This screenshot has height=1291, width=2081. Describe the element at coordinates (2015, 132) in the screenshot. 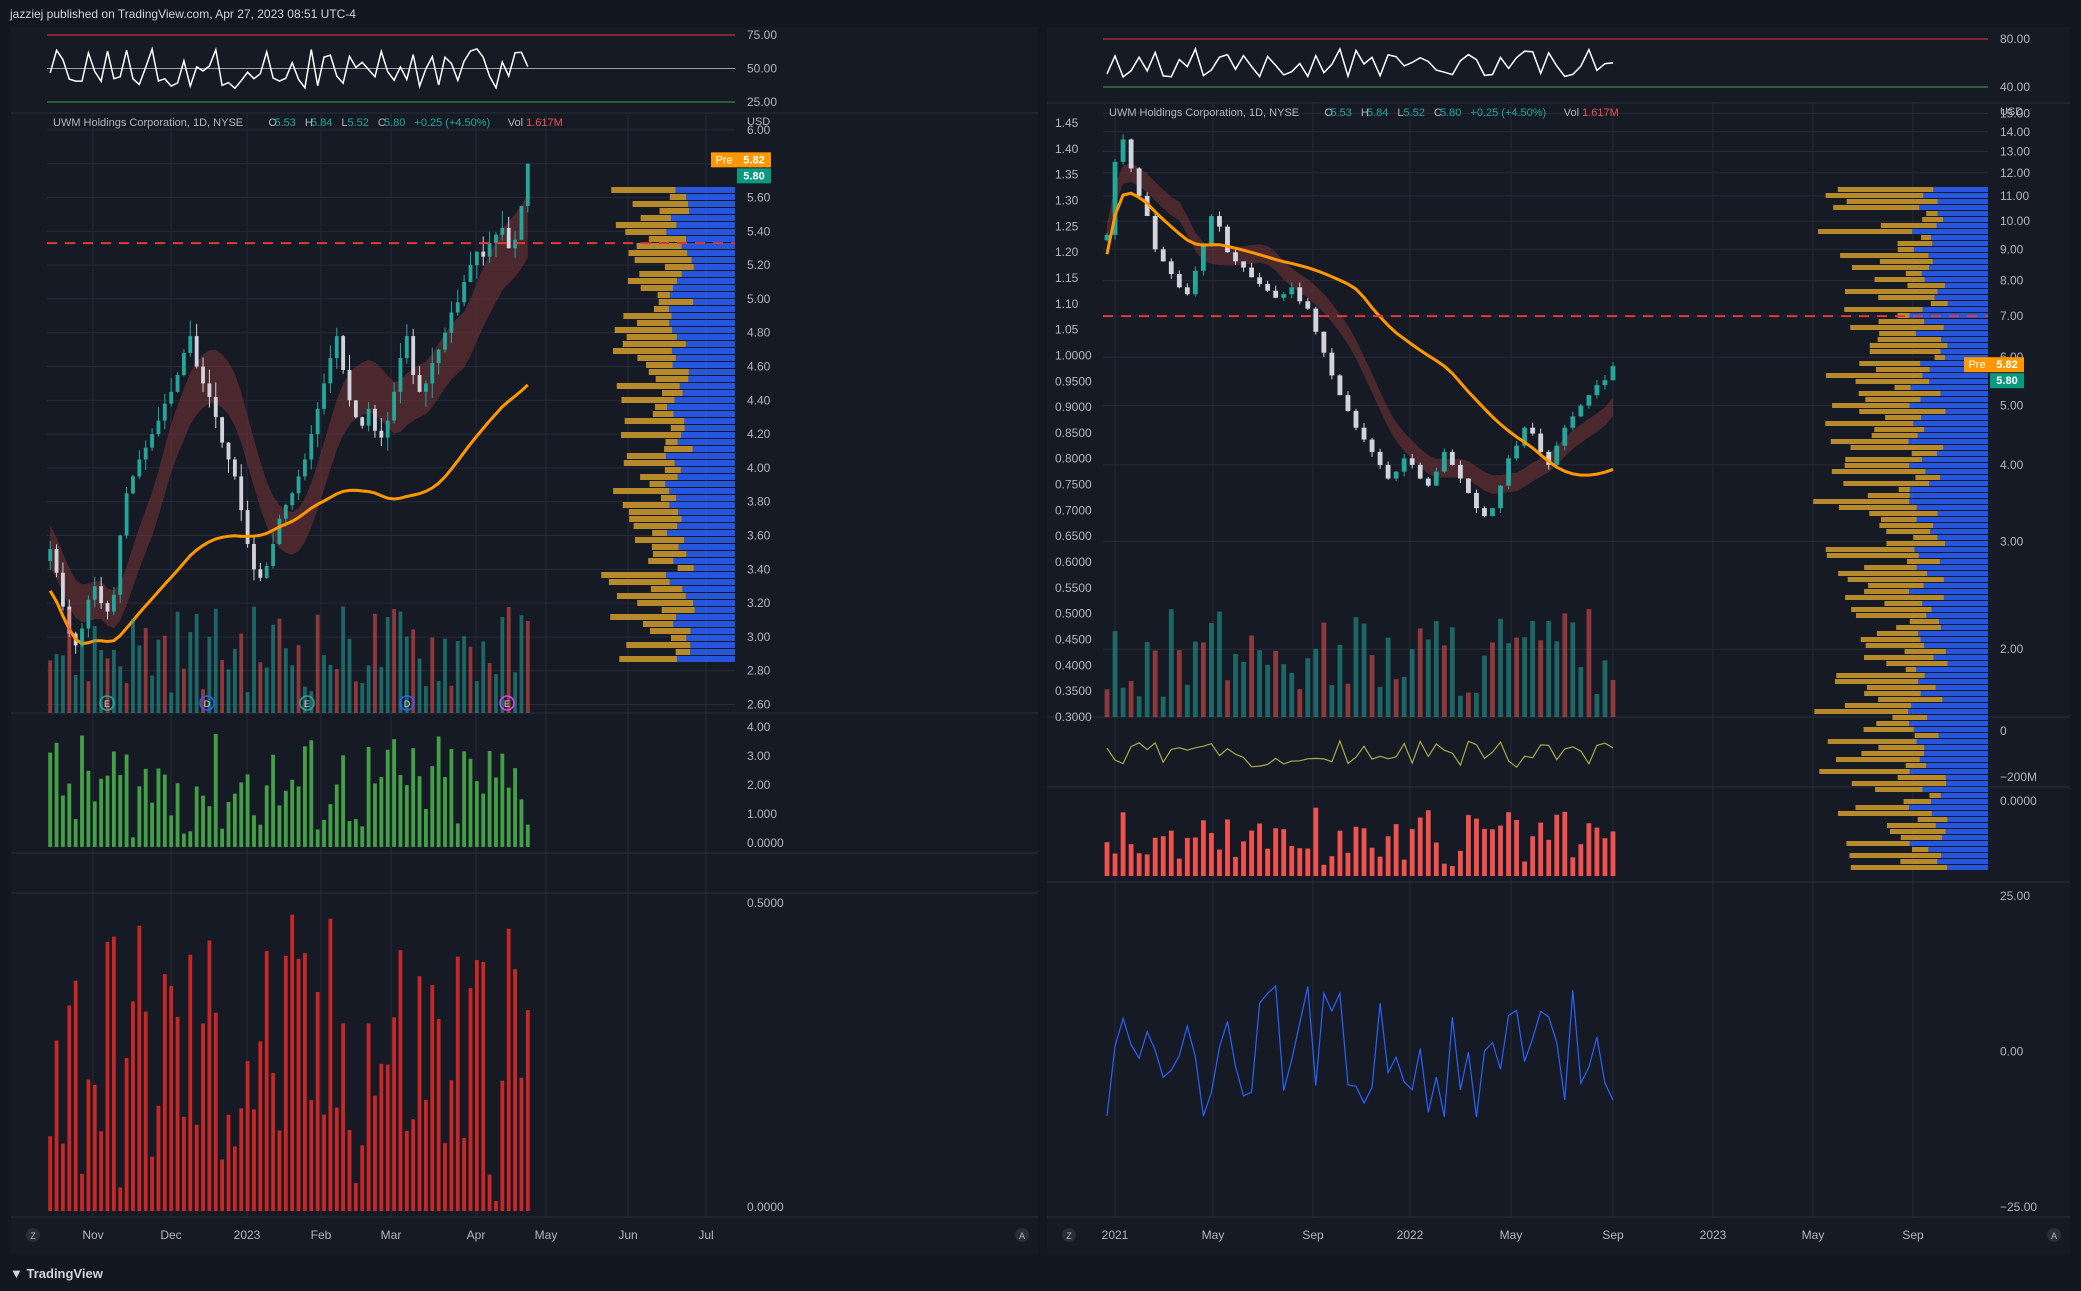

I see `price-tick-label: 14.00` at that location.